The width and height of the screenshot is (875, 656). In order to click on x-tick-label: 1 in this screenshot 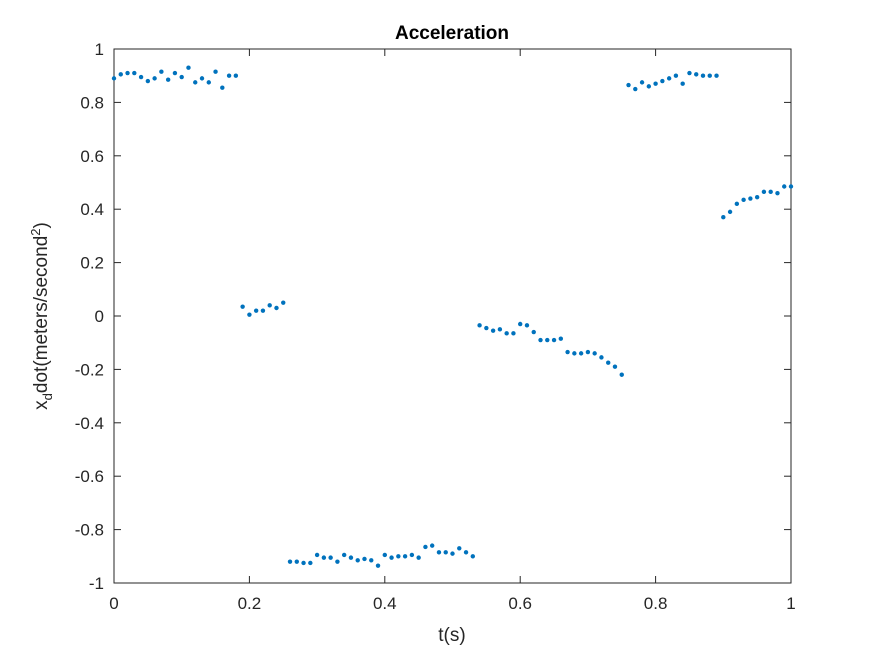, I will do `click(790, 603)`.